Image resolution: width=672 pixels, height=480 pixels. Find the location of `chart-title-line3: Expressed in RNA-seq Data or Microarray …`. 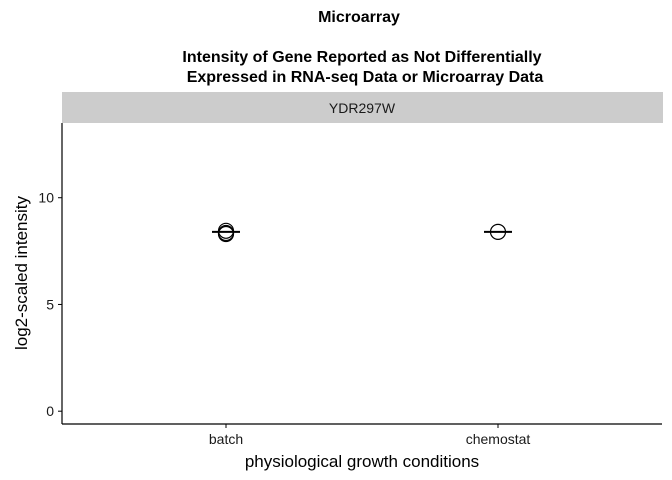

chart-title-line3: Expressed in RNA-seq Data or Microarray … is located at coordinates (365, 77).